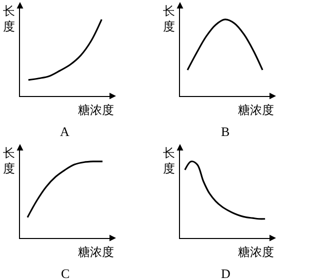  Describe the element at coordinates (65, 131) in the screenshot. I see `text: A` at that location.